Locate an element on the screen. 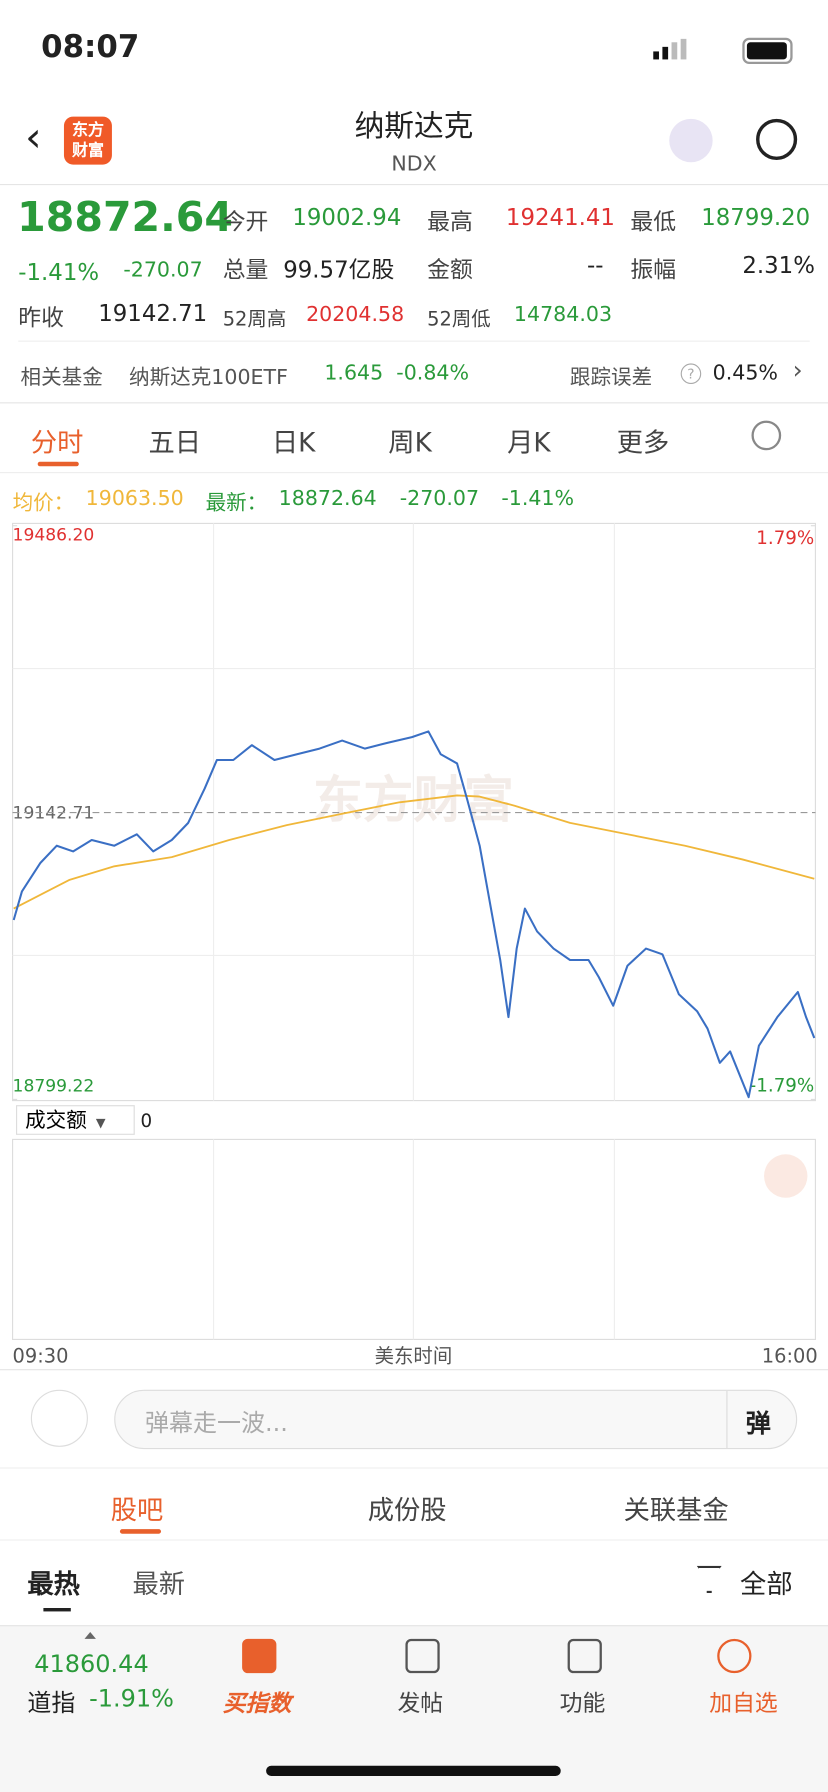 Image resolution: width=828 pixels, height=1792 pixels. assistant-icon is located at coordinates (691, 140).